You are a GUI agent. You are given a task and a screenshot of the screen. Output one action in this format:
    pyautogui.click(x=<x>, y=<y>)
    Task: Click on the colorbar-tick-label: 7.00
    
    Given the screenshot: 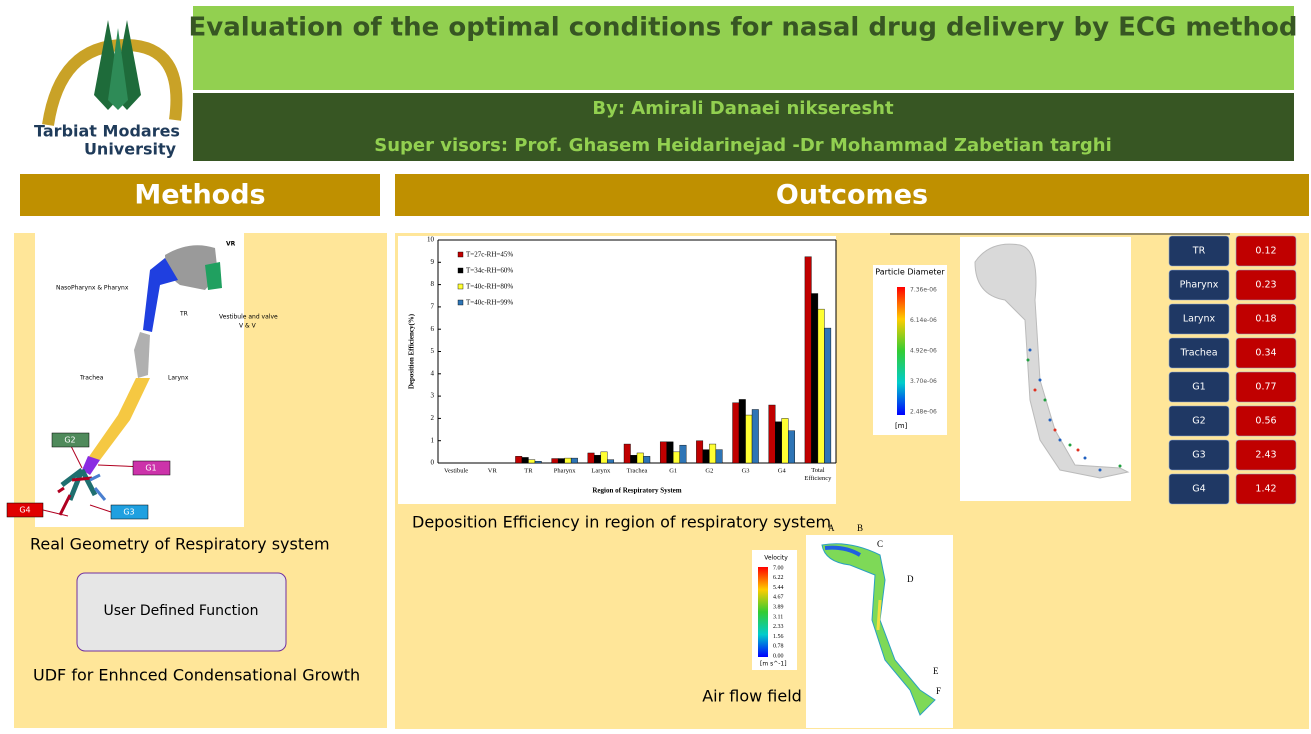 What is the action you would take?
    pyautogui.click(x=778, y=568)
    